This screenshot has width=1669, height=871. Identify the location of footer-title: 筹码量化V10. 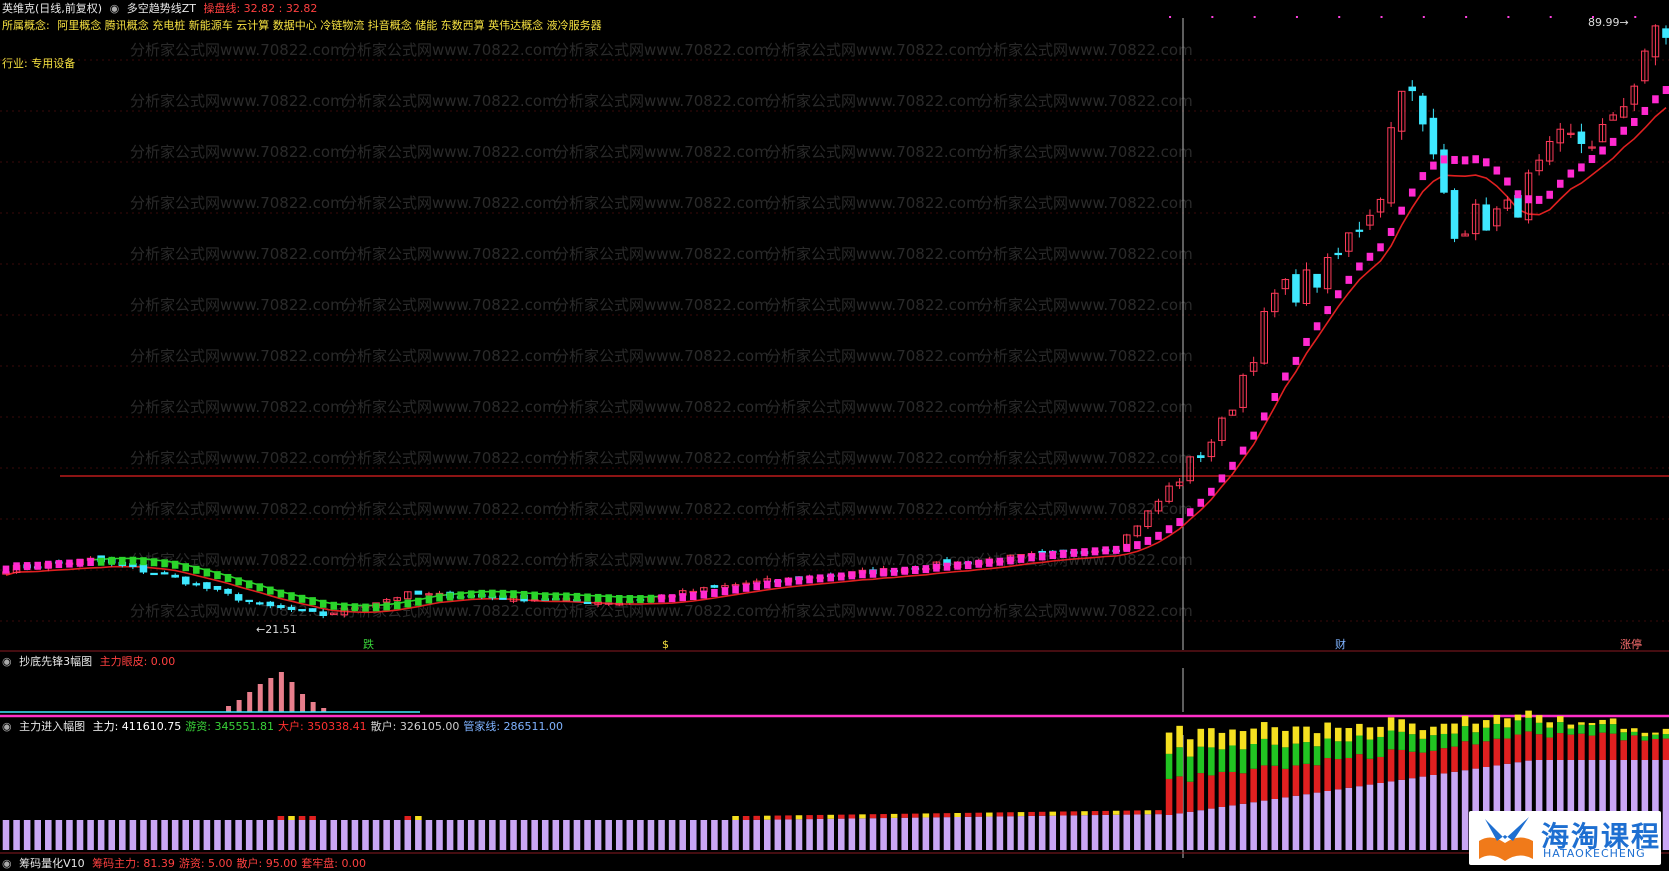
(52, 863).